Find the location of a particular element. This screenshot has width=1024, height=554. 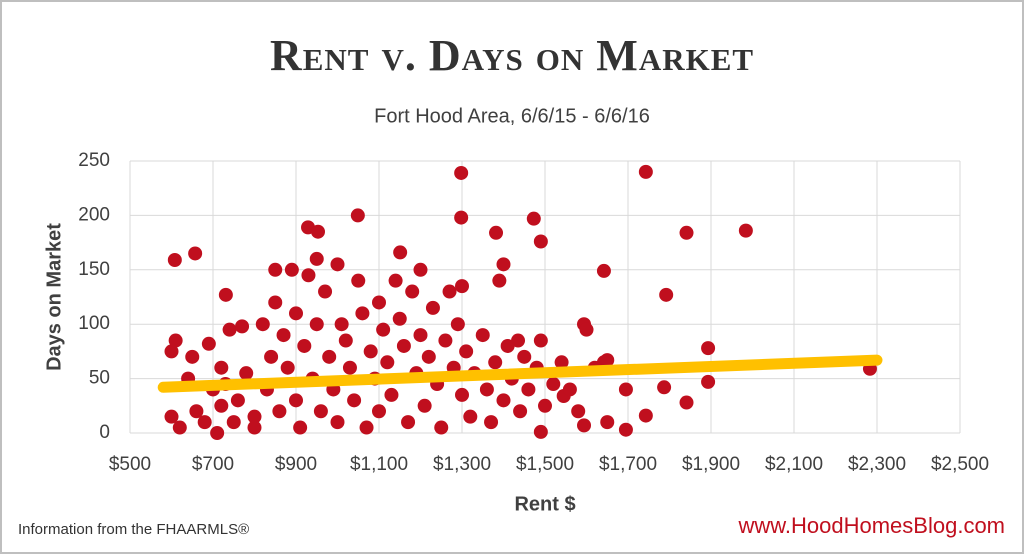

website: www.HoodHomesBlog.com is located at coordinates (871, 525).